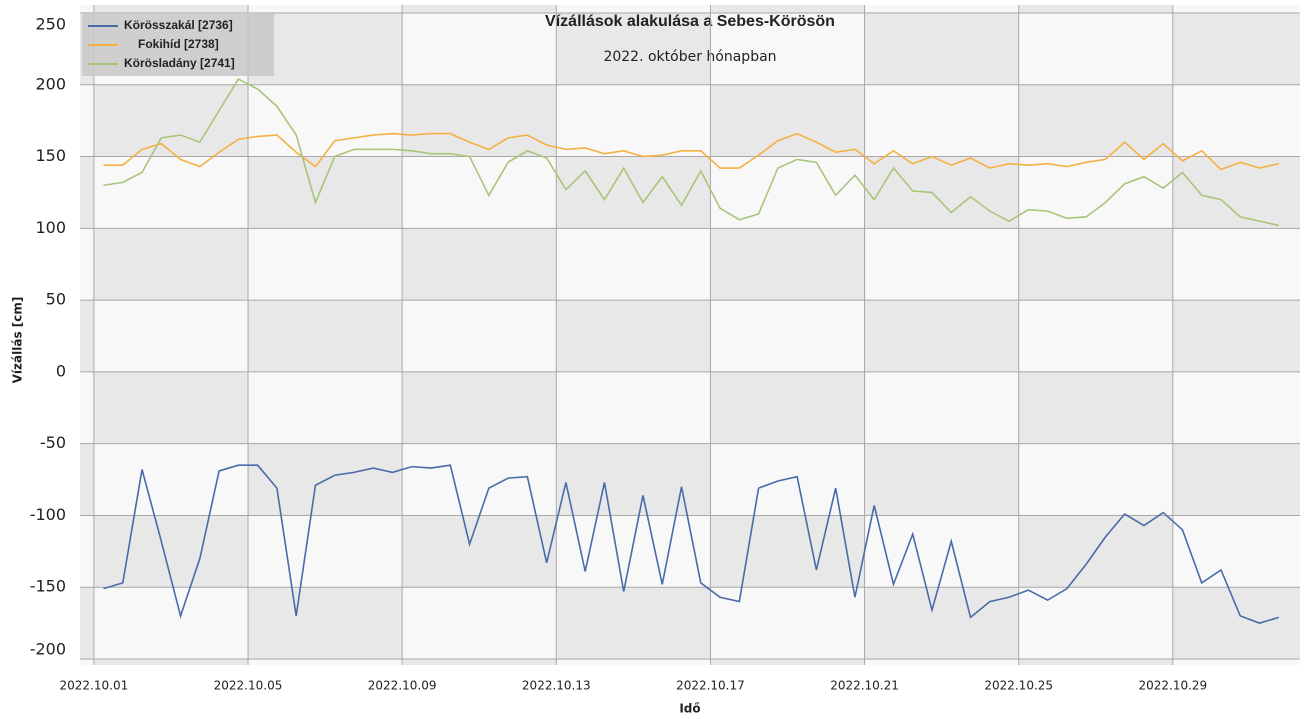  I want to click on x-tick-label: 2022.10.09, so click(402, 686).